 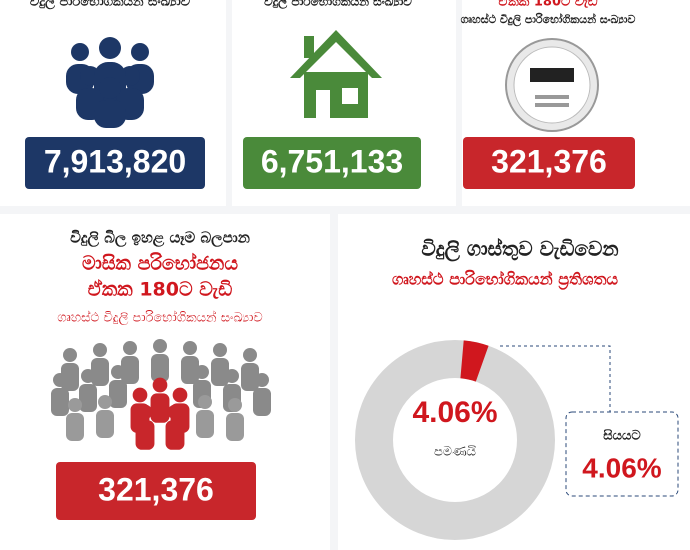 What do you see at coordinates (552, 85) in the screenshot?
I see `meter-icon` at bounding box center [552, 85].